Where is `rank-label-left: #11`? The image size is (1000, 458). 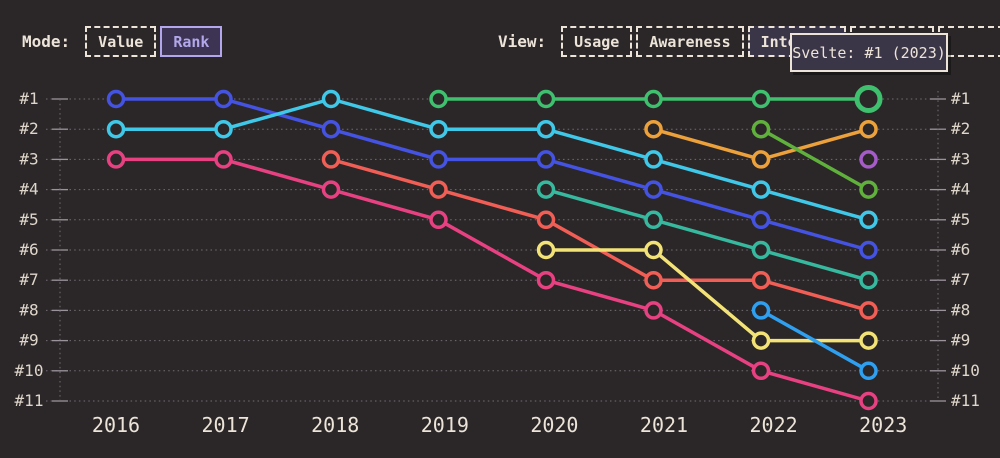 rank-label-left: #11 is located at coordinates (29, 400).